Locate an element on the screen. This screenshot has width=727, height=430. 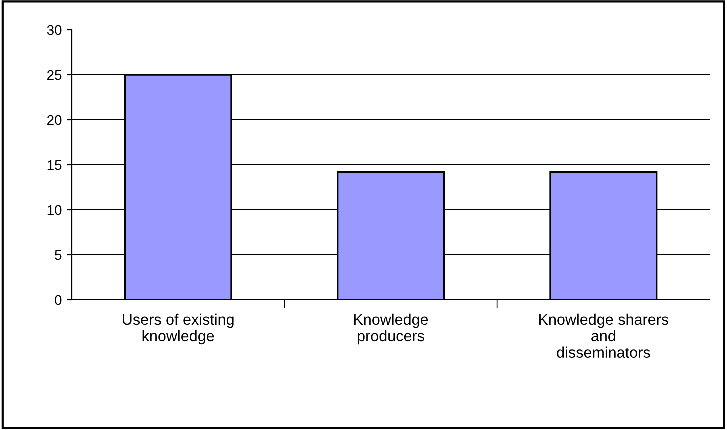
x-tick-label: Knowledge producers is located at coordinates (391, 329).